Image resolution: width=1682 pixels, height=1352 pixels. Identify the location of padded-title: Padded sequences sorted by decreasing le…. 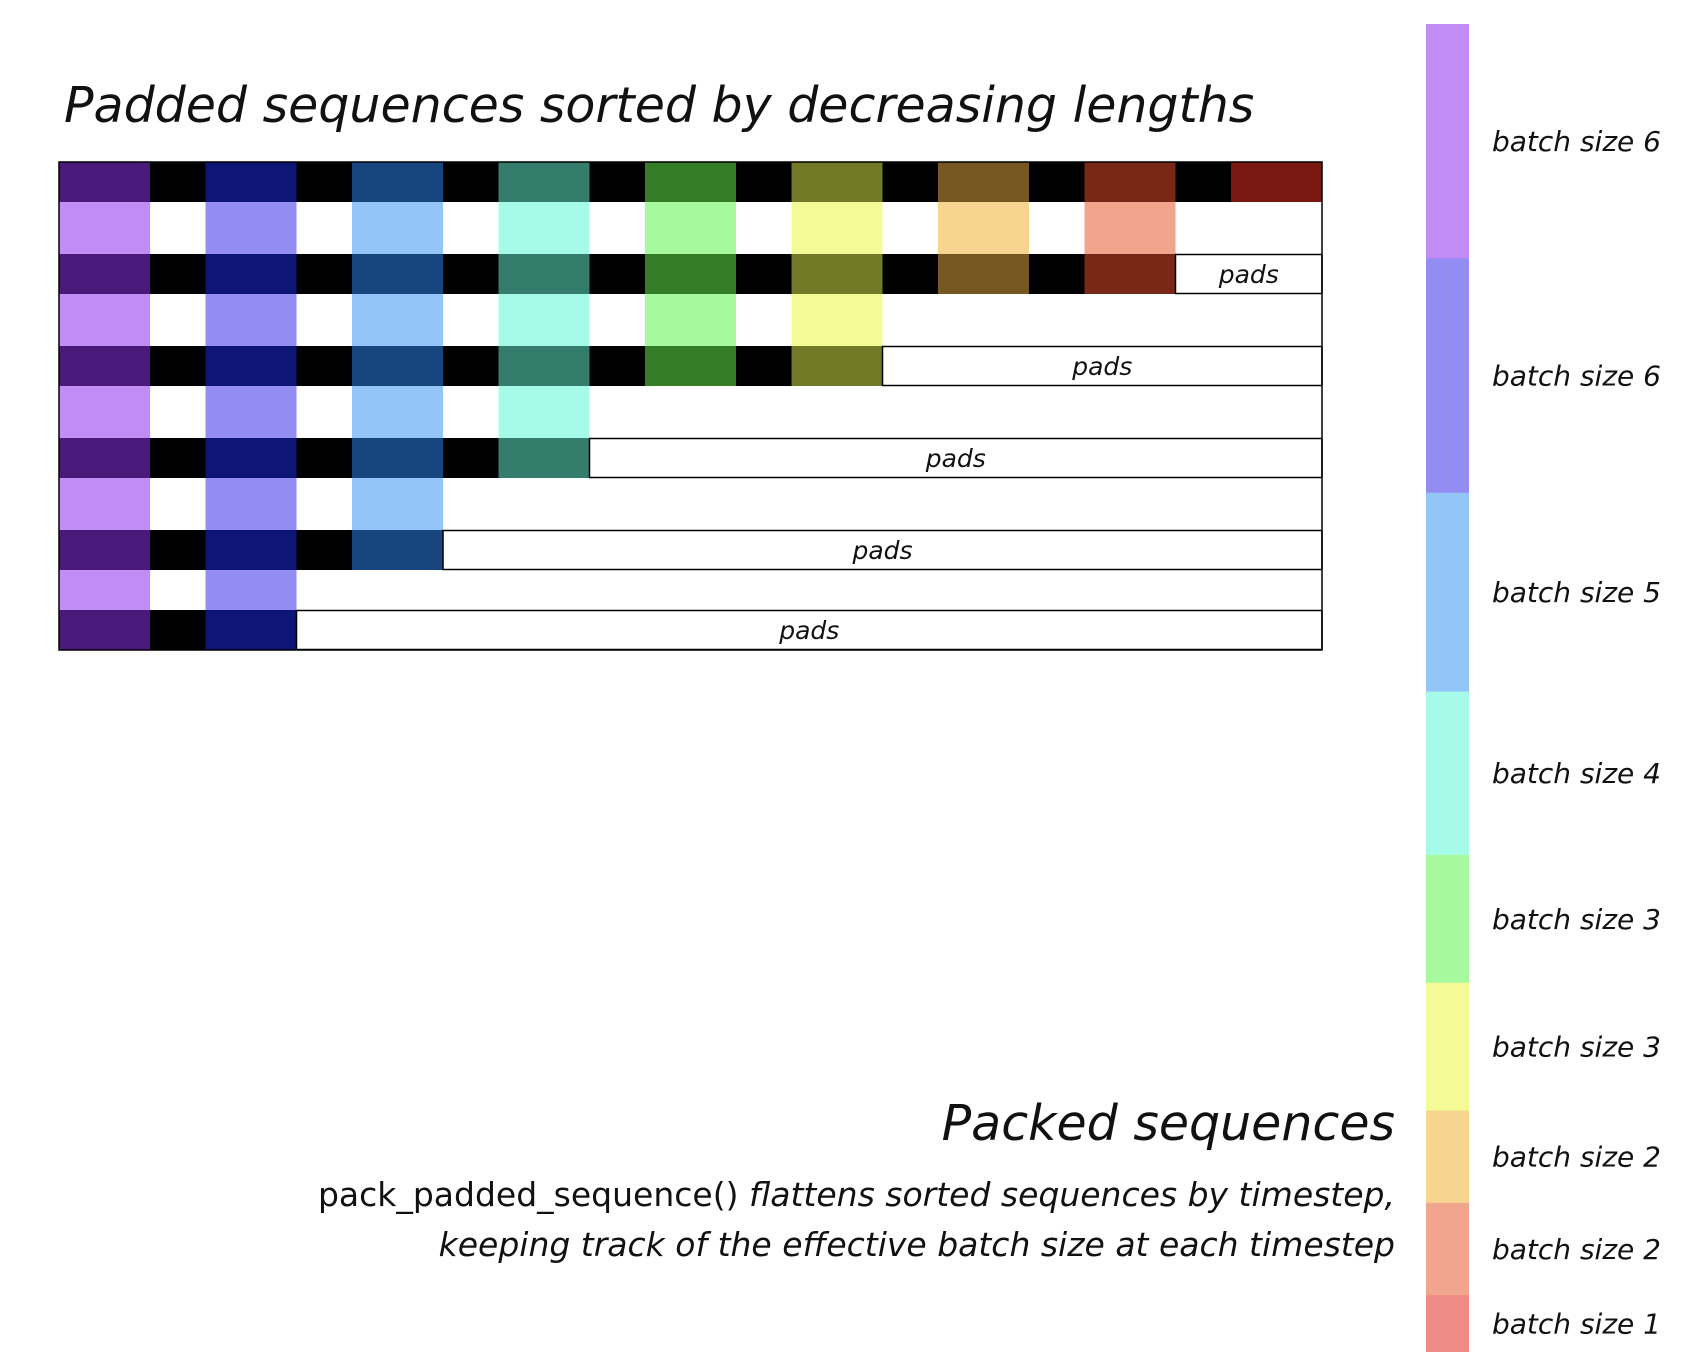
(659, 105).